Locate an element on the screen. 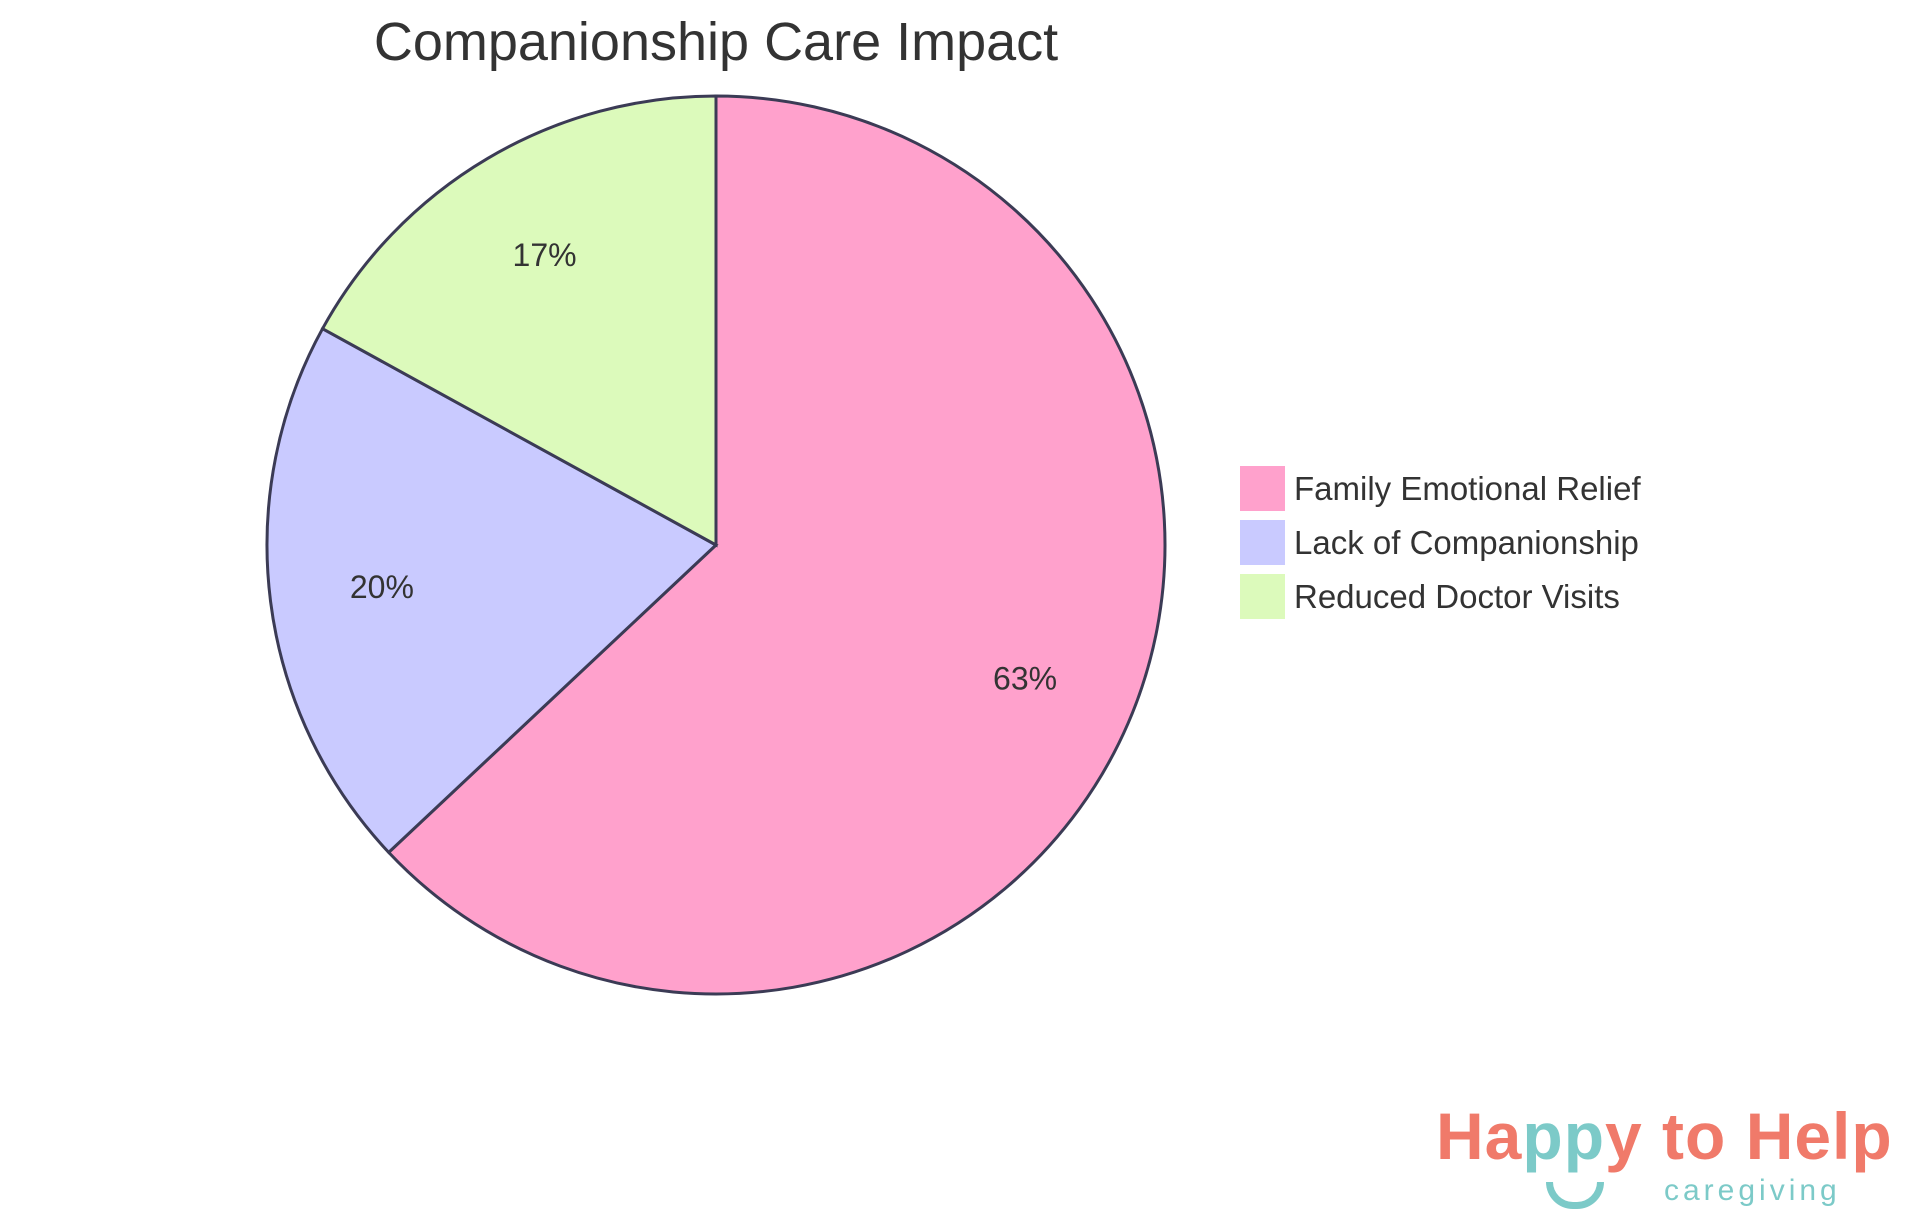 The width and height of the screenshot is (1920, 1215). happy-to-help-logo: Happy to Help caregiving is located at coordinates (1671, 1156).